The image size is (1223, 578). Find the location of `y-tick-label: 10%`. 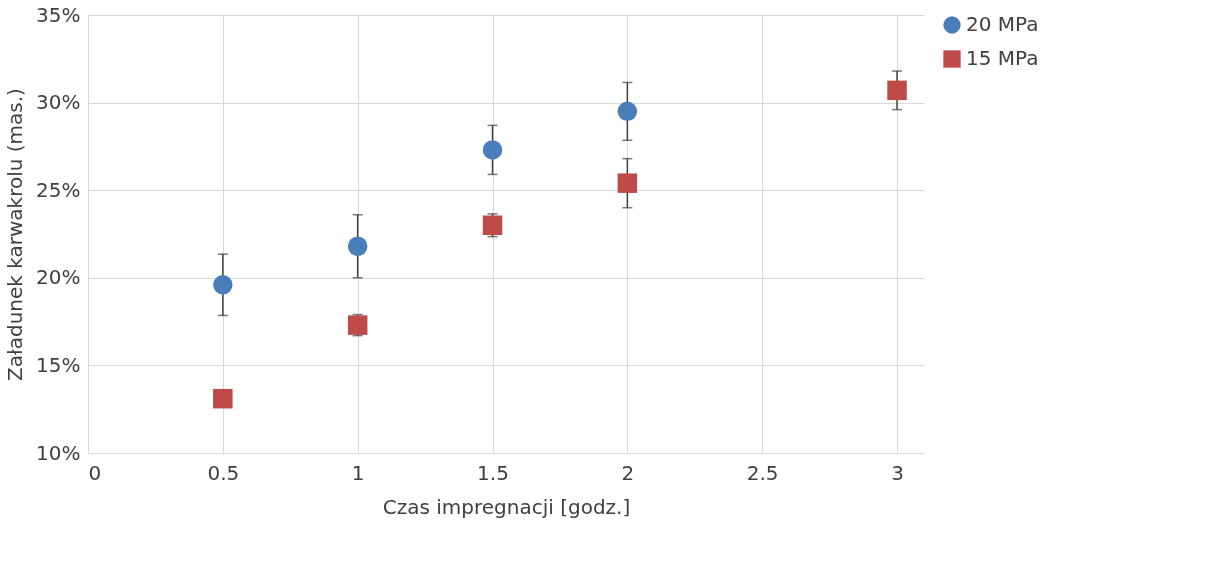

y-tick-label: 10% is located at coordinates (58, 452).